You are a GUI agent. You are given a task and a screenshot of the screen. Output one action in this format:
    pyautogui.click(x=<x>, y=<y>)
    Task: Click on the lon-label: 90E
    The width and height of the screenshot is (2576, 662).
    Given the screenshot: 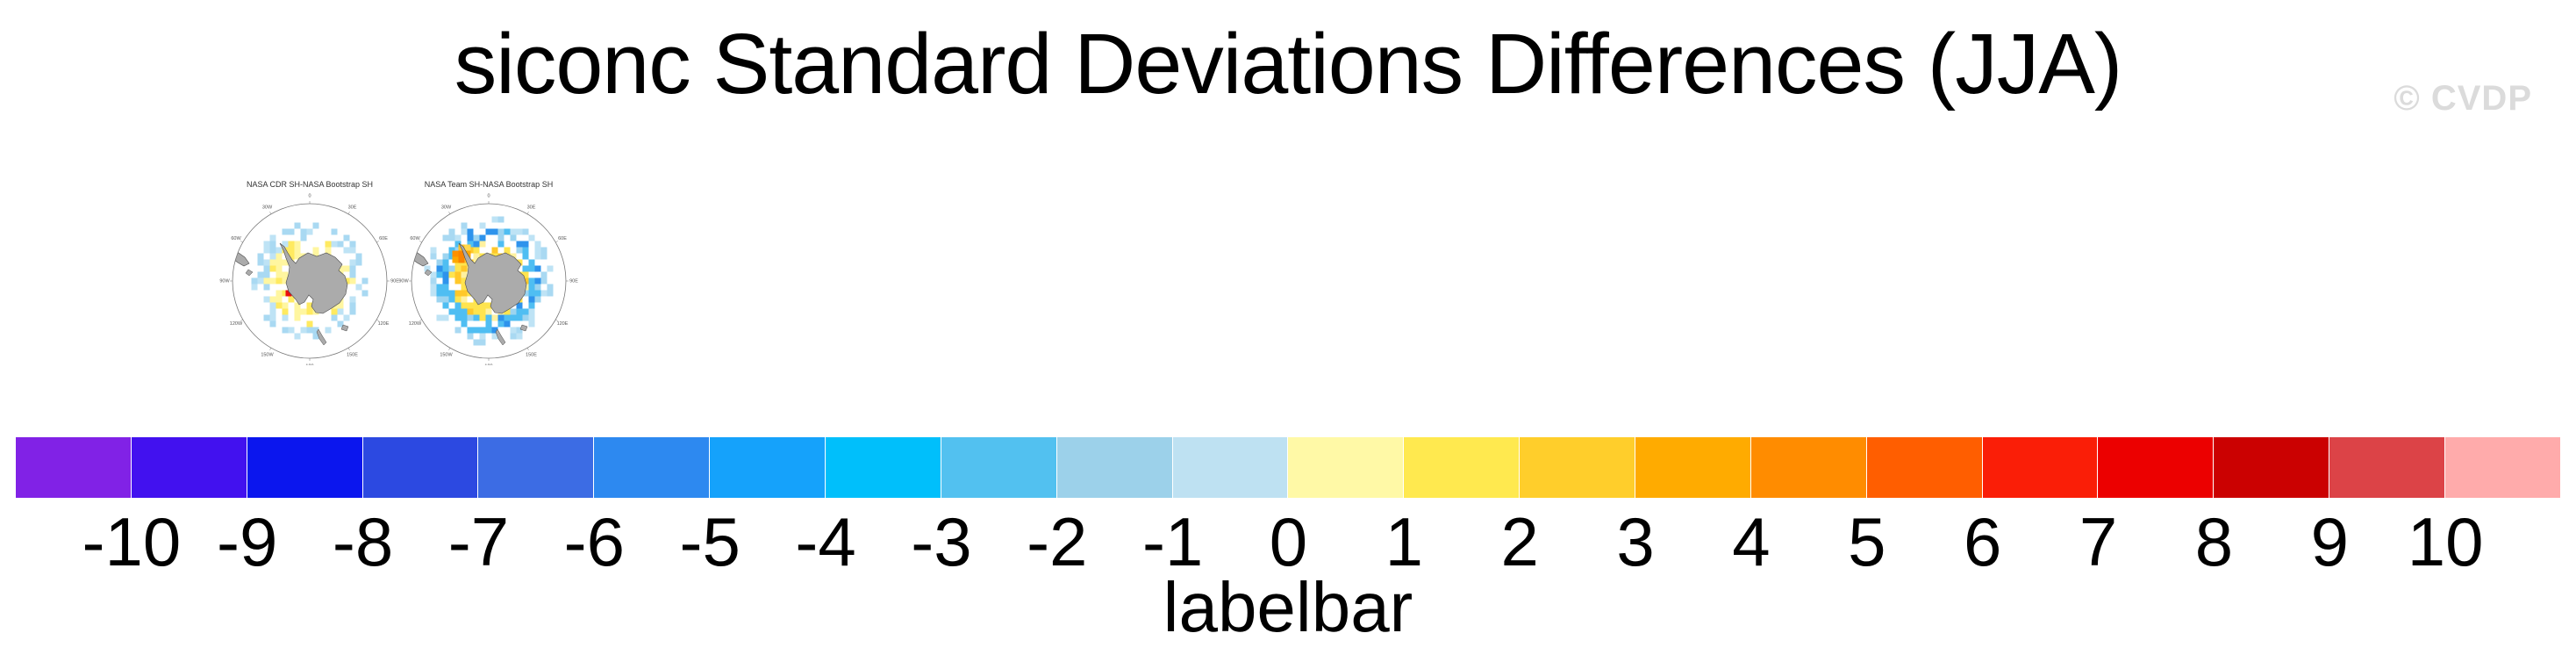 What is the action you would take?
    pyautogui.click(x=573, y=281)
    